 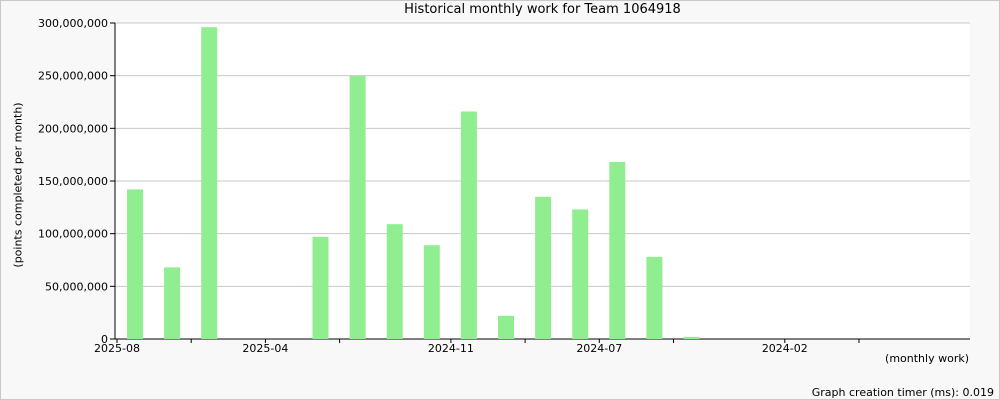 What do you see at coordinates (451, 348) in the screenshot?
I see `x-tick-label: 2024-11` at bounding box center [451, 348].